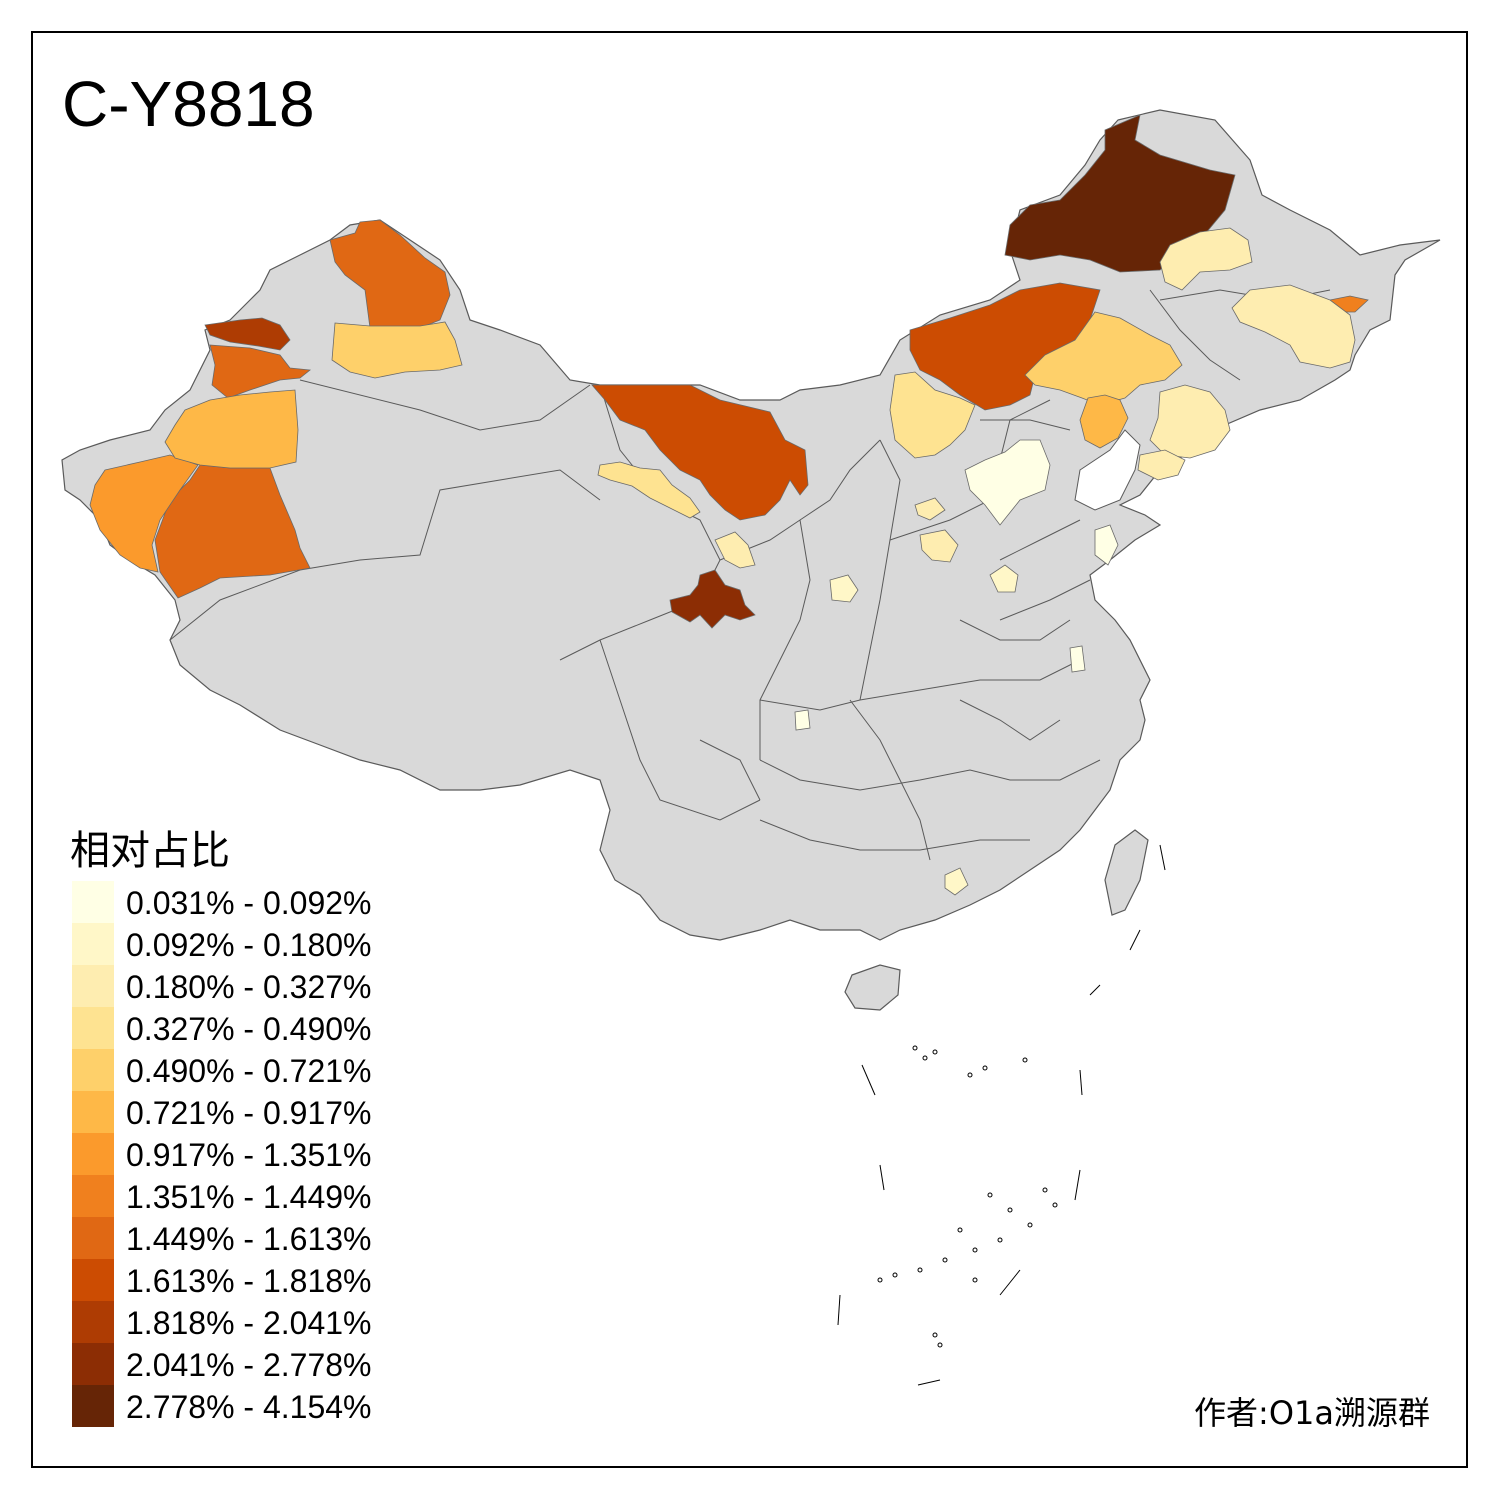 This screenshot has height=1500, width=1500. Describe the element at coordinates (1077, 659) in the screenshot. I see `region-jiangsu-spot` at that location.